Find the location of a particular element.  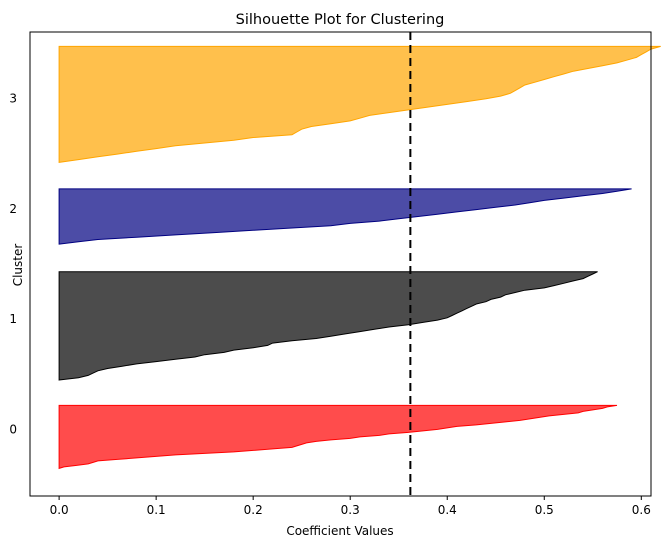

x-tick-label: 0.6 is located at coordinates (641, 510).